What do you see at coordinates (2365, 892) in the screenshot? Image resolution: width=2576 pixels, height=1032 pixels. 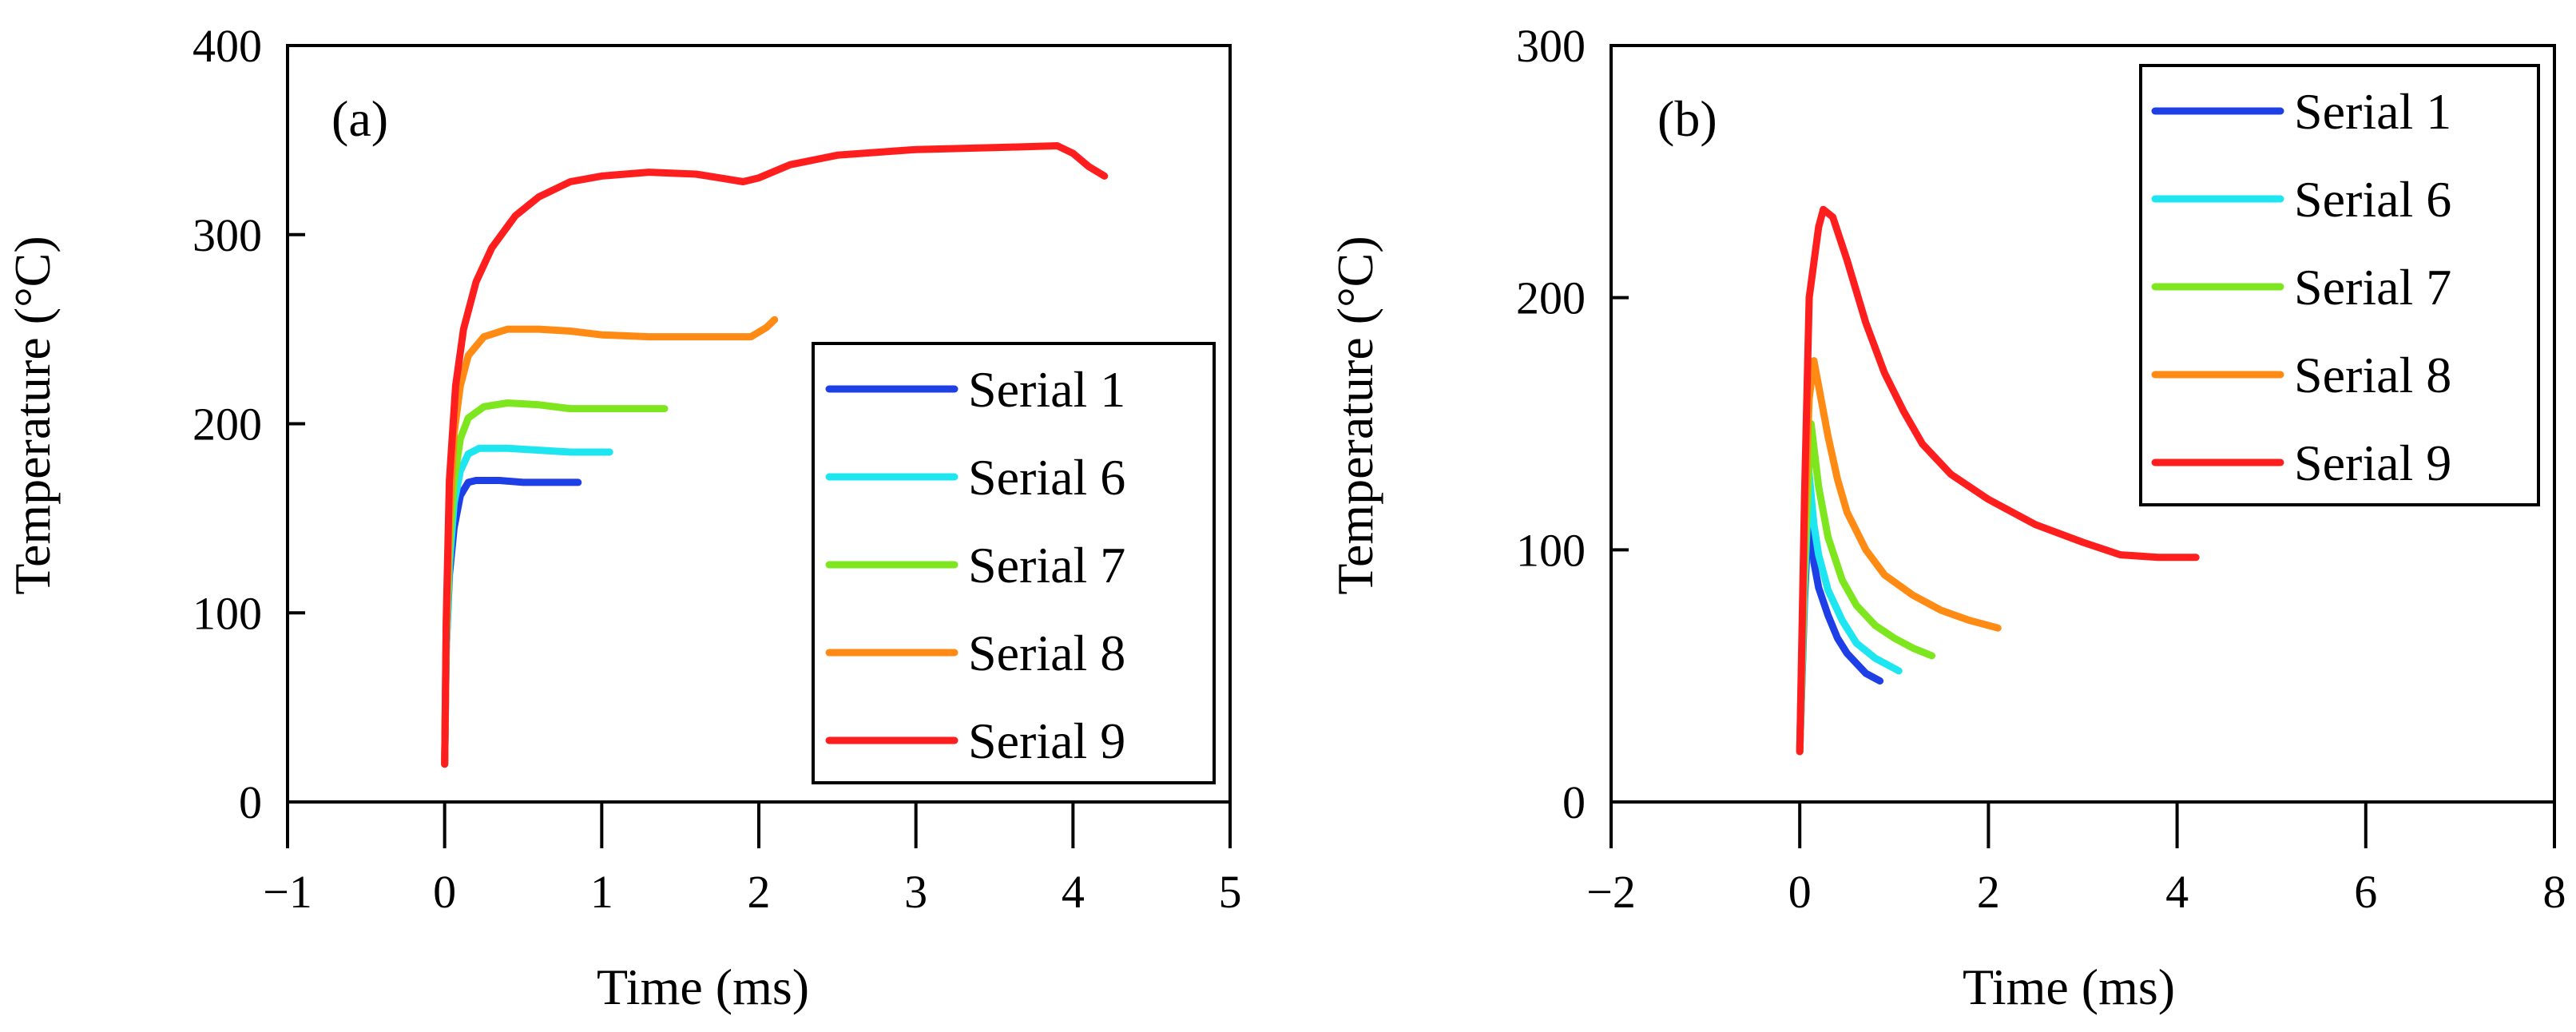 I see `x-tick-label: 6` at bounding box center [2365, 892].